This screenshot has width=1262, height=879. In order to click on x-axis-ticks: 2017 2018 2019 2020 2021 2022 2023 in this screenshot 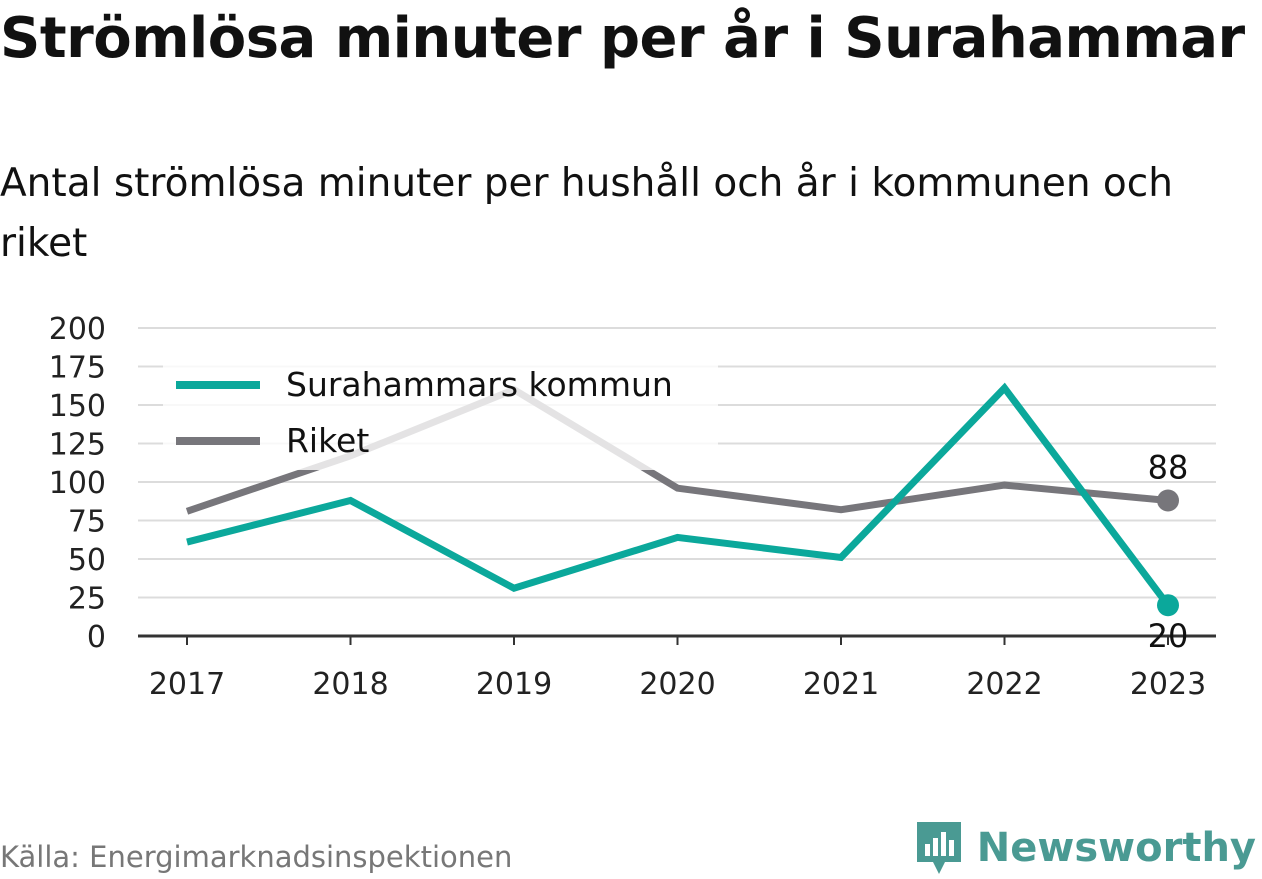, I will do `click(677, 669)`.